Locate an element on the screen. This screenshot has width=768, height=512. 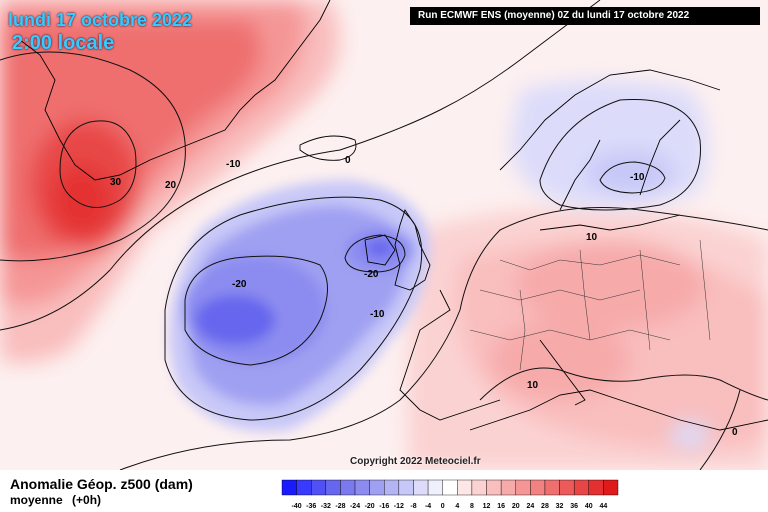
mediterranean-coast is located at coordinates (618, 410).